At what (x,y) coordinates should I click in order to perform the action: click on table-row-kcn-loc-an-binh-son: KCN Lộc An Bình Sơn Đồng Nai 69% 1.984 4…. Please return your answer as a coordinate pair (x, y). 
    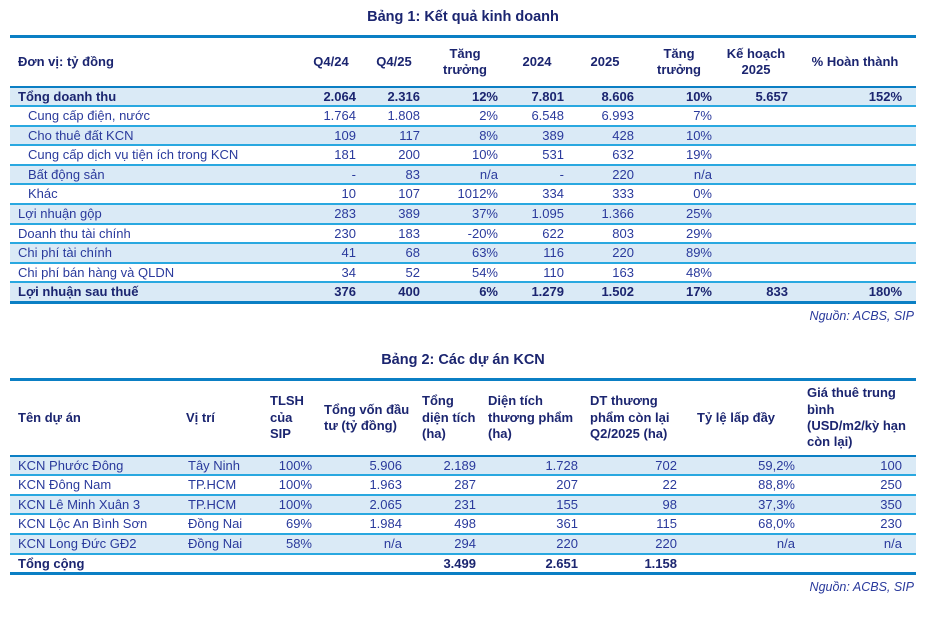
    Looking at the image, I should click on (463, 524).